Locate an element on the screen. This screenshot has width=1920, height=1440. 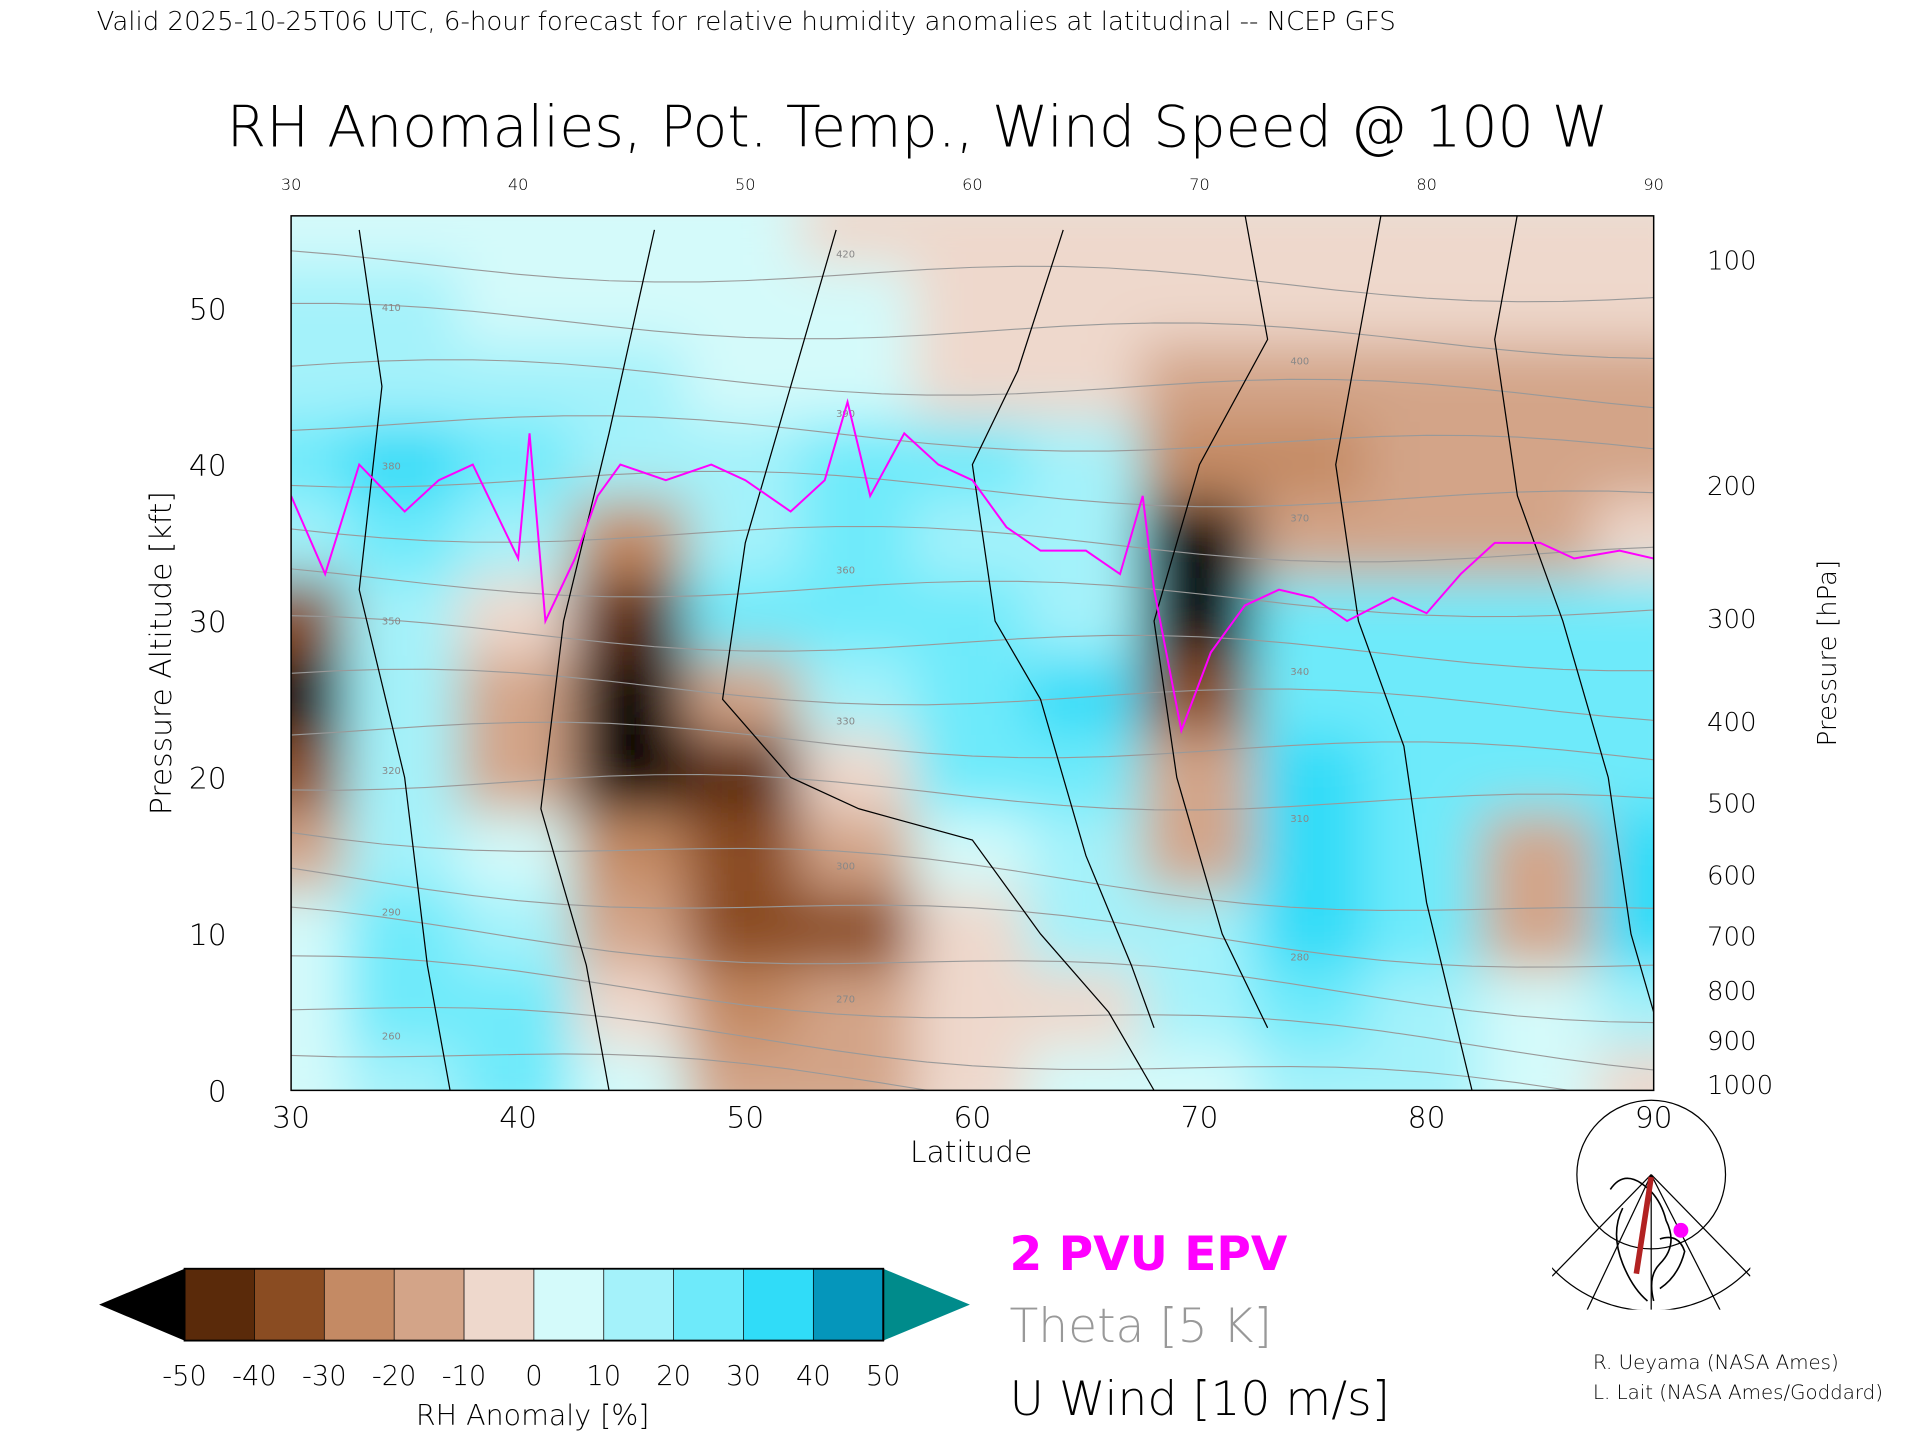
colorbar-below-arrow is located at coordinates (142, 1304).